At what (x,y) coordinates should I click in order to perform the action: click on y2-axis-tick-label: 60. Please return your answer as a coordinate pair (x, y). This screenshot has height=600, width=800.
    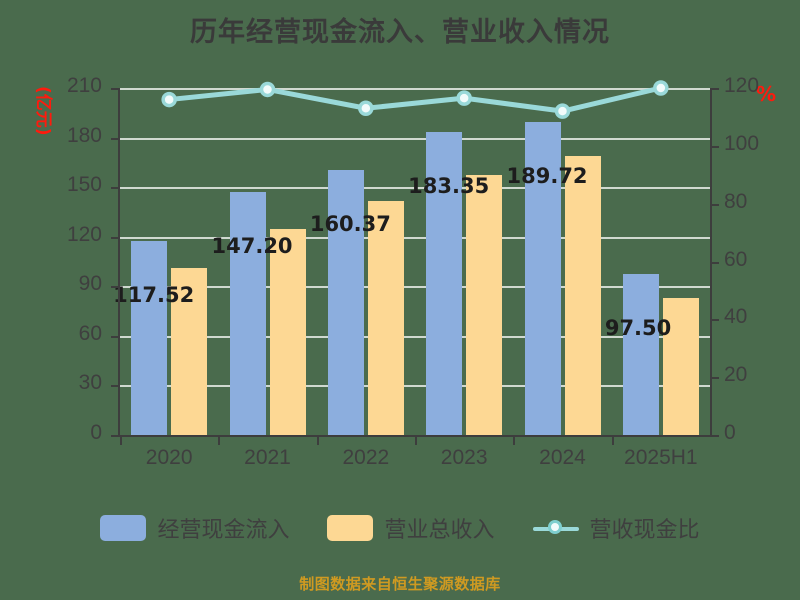
    Looking at the image, I should click on (736, 259).